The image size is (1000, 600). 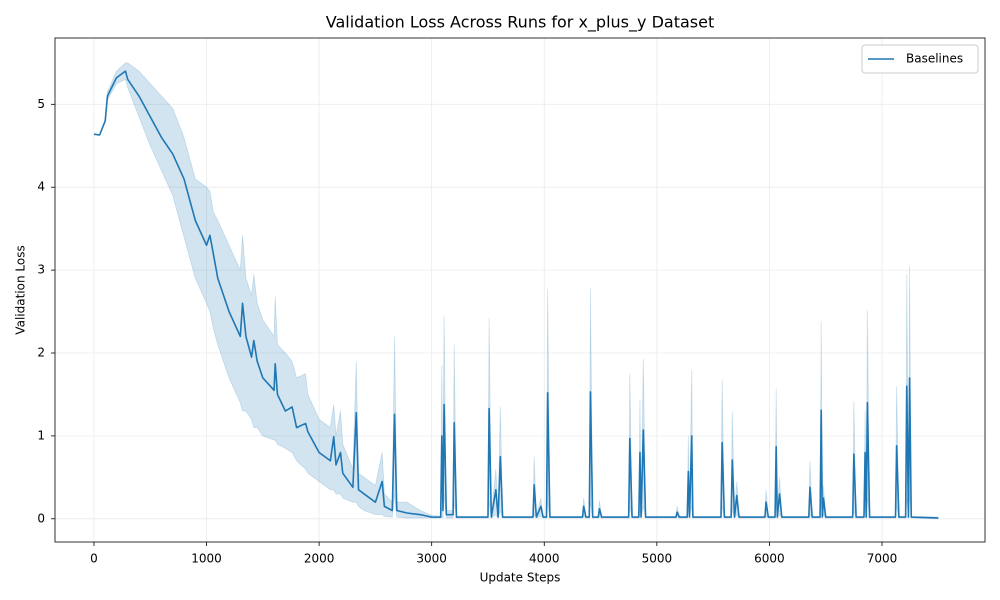 What do you see at coordinates (94, 559) in the screenshot?
I see `x-tick-label: 0` at bounding box center [94, 559].